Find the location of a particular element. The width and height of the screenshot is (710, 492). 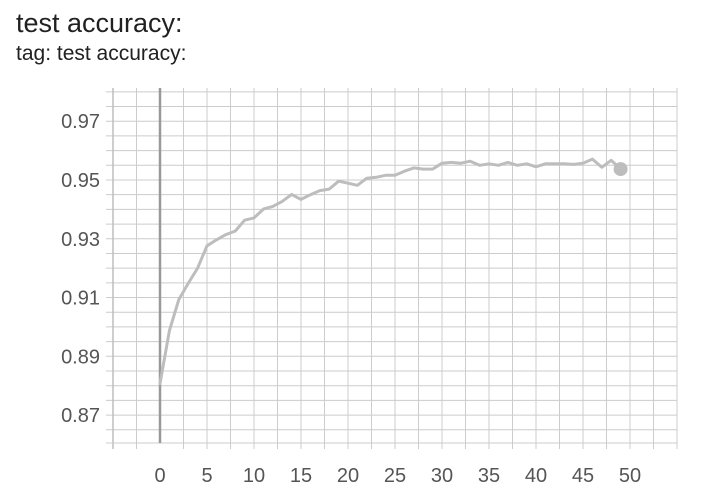

chart-subtitle: tag: test accuracy: is located at coordinates (101, 53).